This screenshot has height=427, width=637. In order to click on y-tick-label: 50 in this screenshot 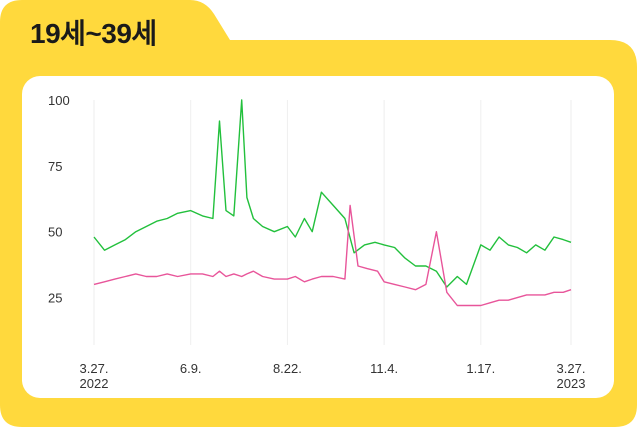, I will do `click(55, 232)`.